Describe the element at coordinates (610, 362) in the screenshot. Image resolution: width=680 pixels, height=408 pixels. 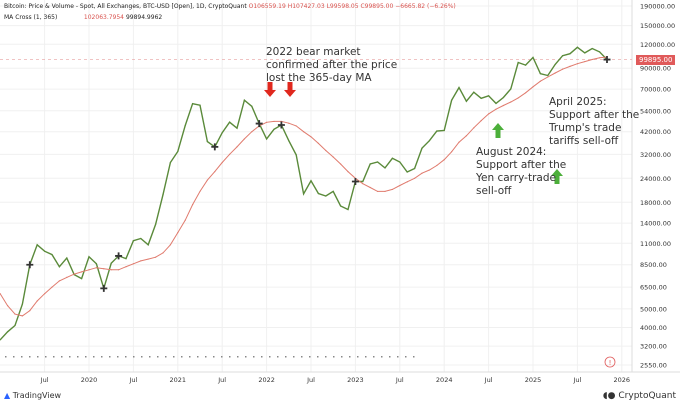
I see `alert-icon` at that location.